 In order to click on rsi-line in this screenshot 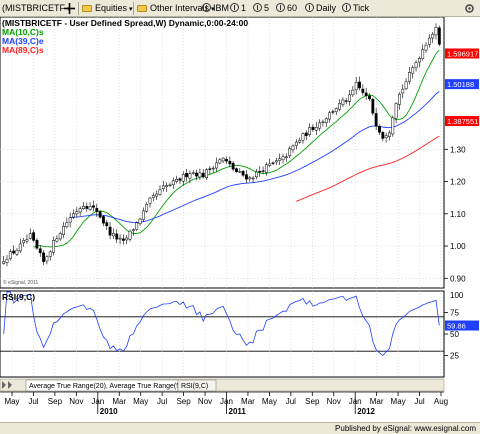, I will do `click(221, 324)`.